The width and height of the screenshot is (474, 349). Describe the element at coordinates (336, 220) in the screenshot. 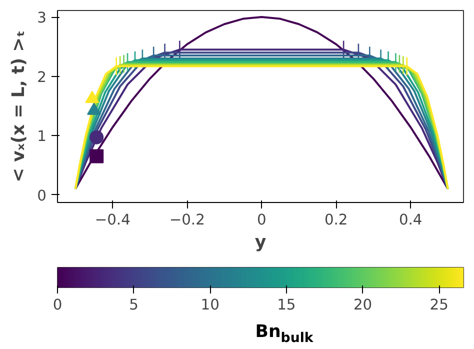

I see `x-tick-label: 0.2` at that location.